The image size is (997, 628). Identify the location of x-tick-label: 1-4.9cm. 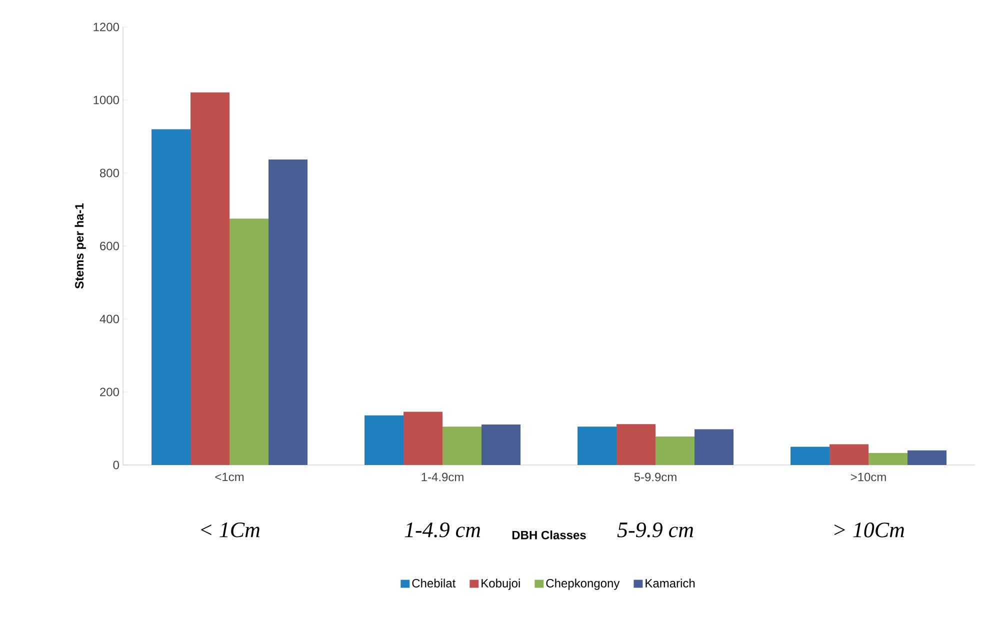
(443, 477).